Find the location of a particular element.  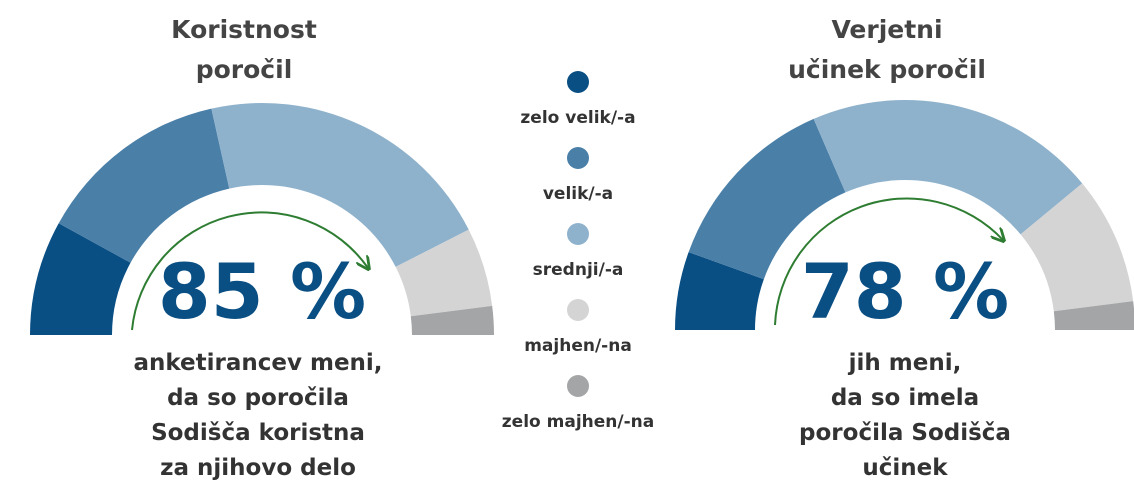

chart-title: Verjetni is located at coordinates (887, 29).